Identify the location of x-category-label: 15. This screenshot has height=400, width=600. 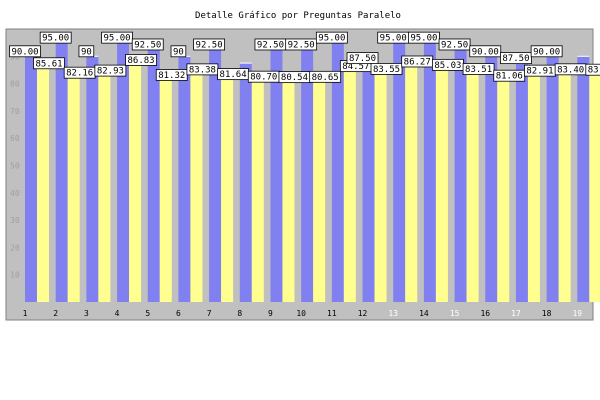
(455, 313).